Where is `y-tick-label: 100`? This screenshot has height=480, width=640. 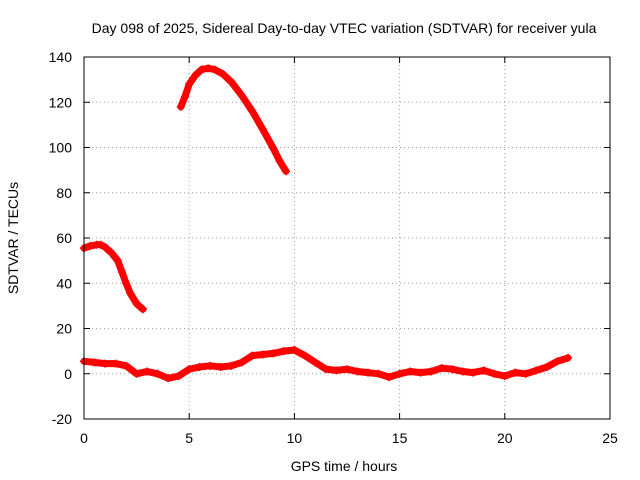 y-tick-label: 100 is located at coordinates (61, 148).